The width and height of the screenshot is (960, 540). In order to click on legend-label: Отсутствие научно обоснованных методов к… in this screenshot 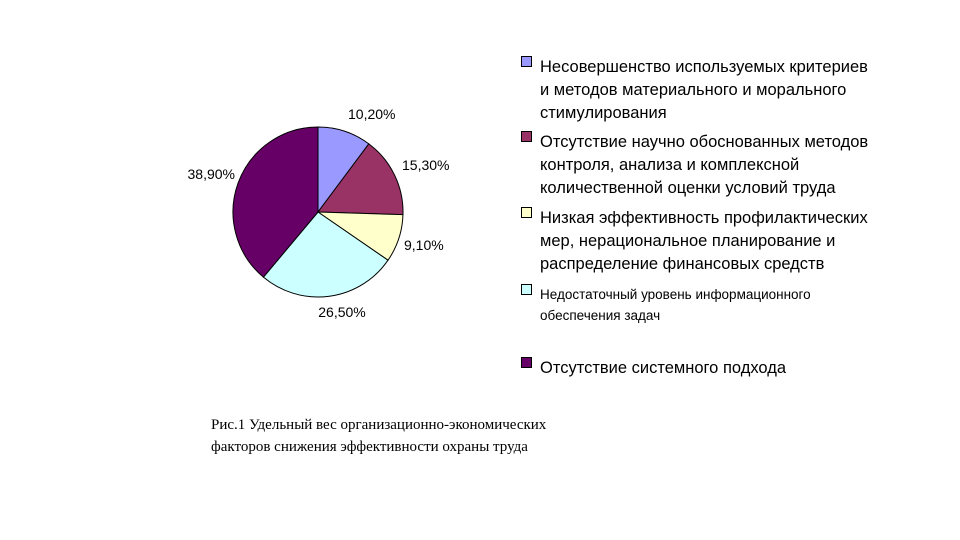, I will do `click(704, 165)`.